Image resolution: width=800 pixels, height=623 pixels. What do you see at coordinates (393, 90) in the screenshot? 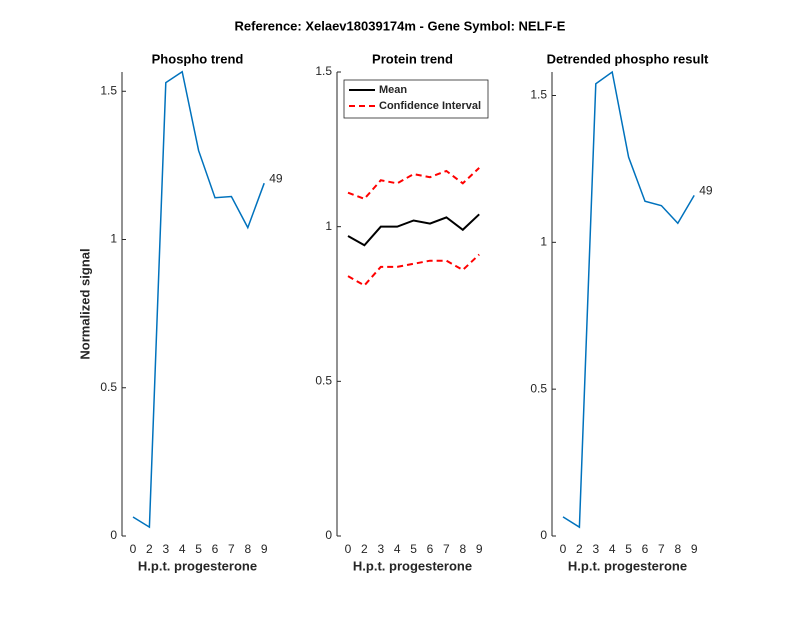
I see `legend-label: Mean` at bounding box center [393, 90].